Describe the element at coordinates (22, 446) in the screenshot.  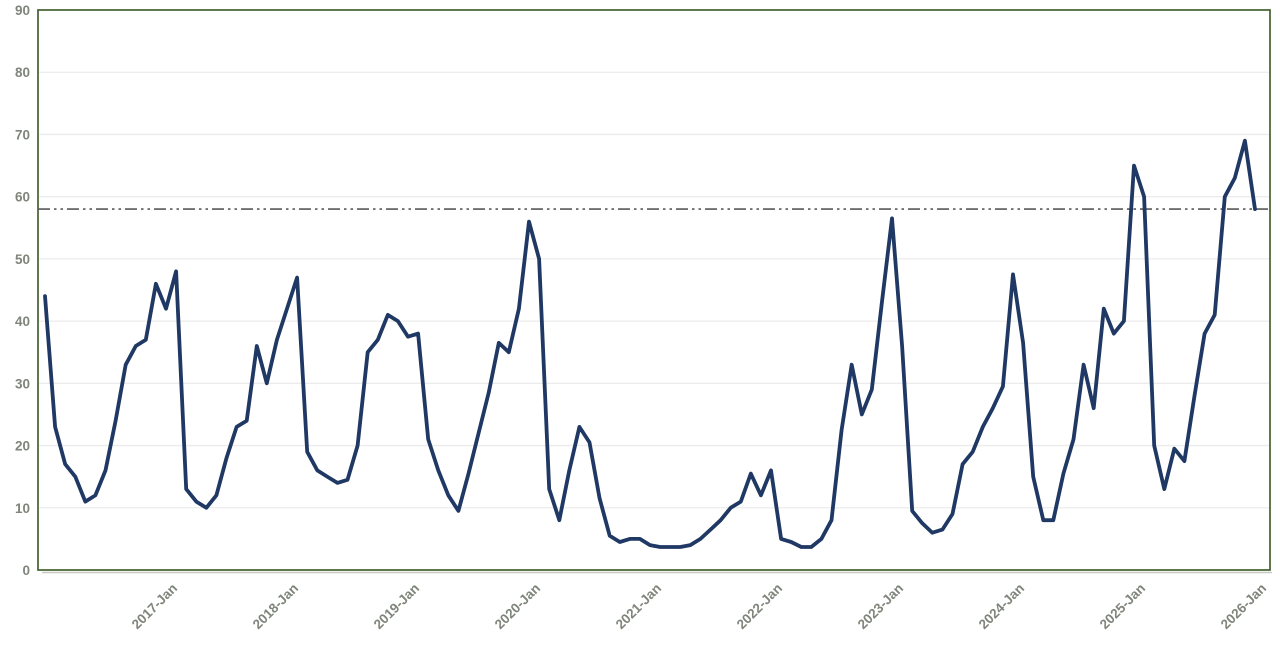
I see `y-axis-tick-label: 20` at that location.